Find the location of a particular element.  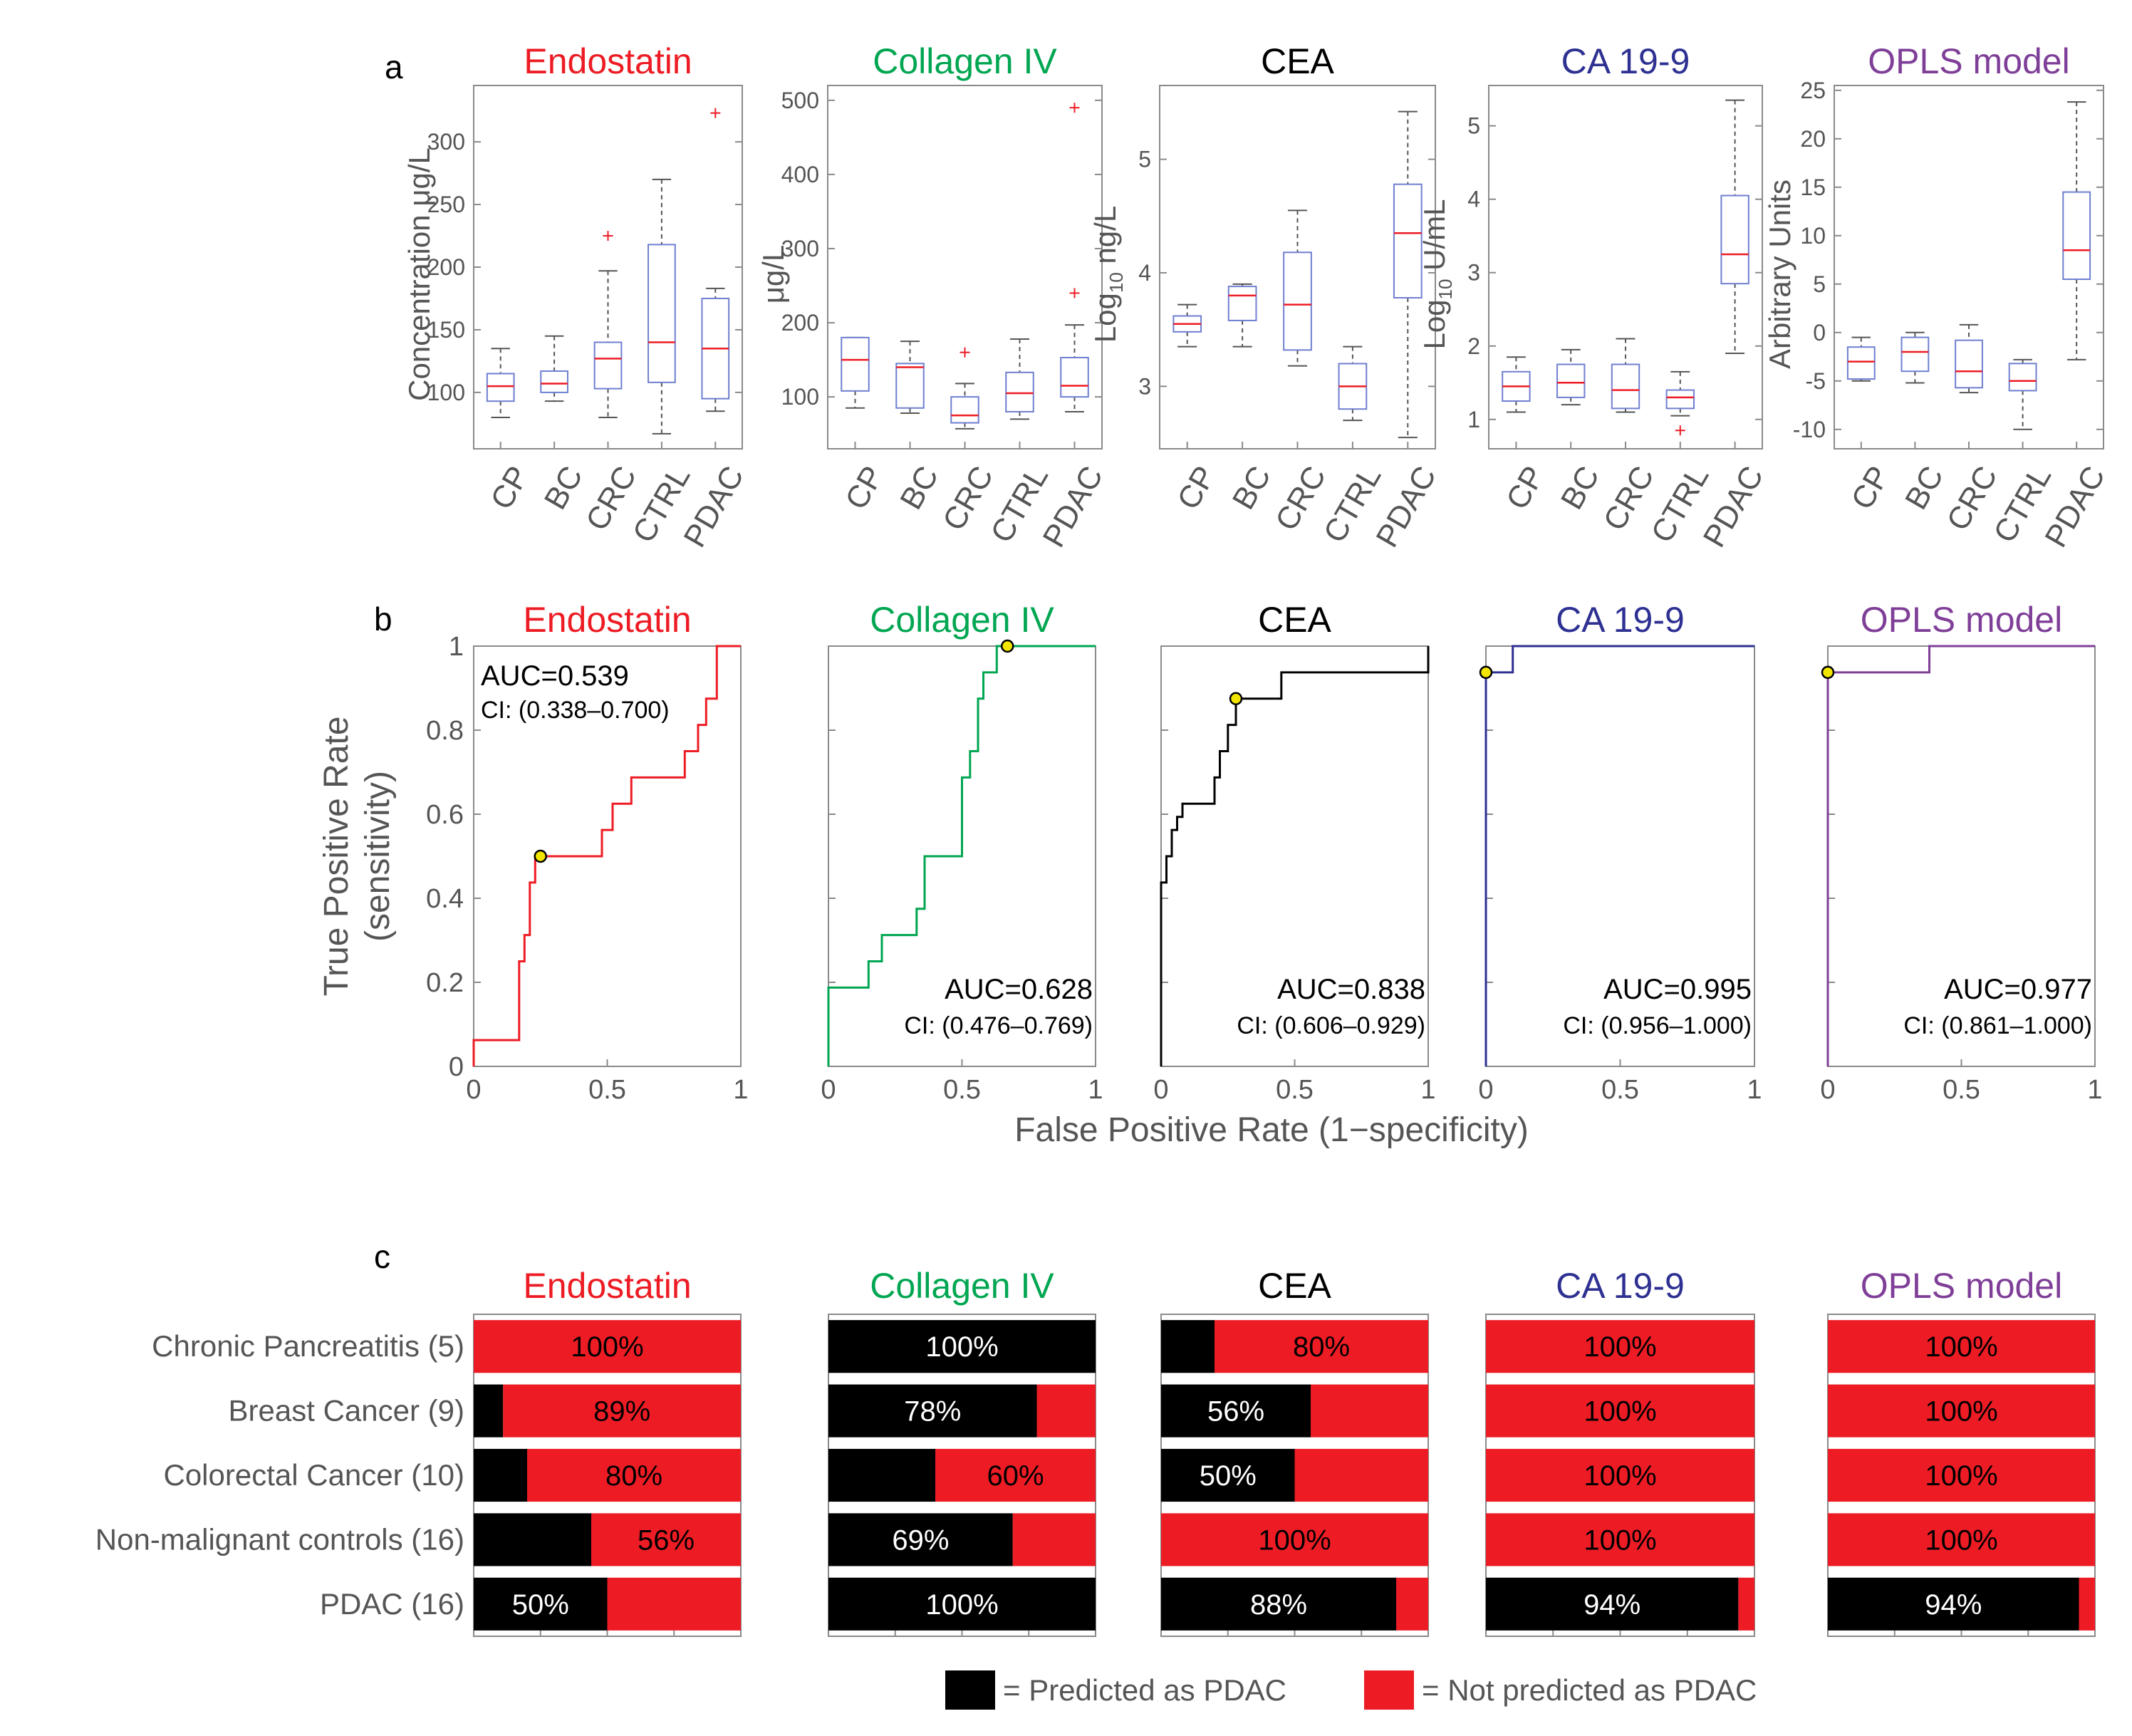

bar-percent-label: 56% is located at coordinates (1235, 1412).